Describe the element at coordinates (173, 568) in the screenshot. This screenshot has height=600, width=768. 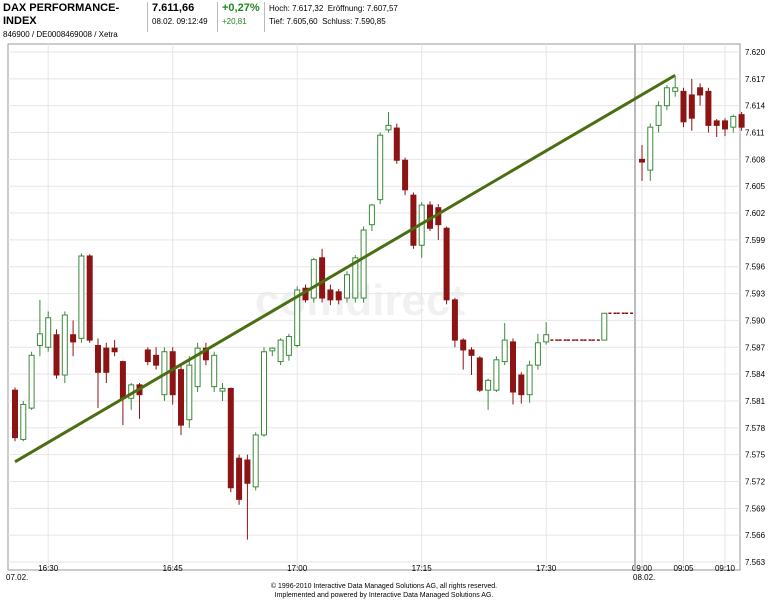
I see `x-tick-label: 16:45` at that location.